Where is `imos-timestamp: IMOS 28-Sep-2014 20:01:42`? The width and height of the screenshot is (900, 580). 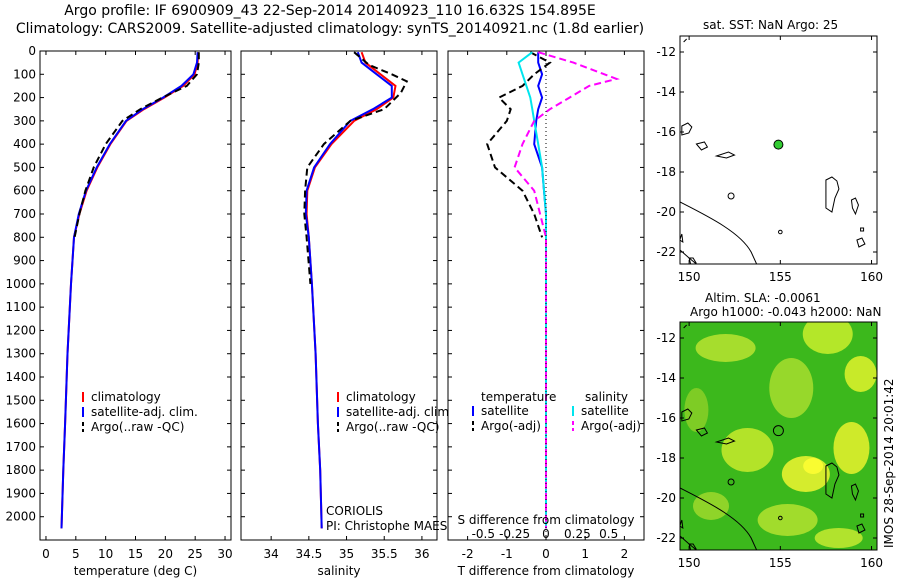 imos-timestamp: IMOS 28-Sep-2014 20:01:42 is located at coordinates (889, 463).